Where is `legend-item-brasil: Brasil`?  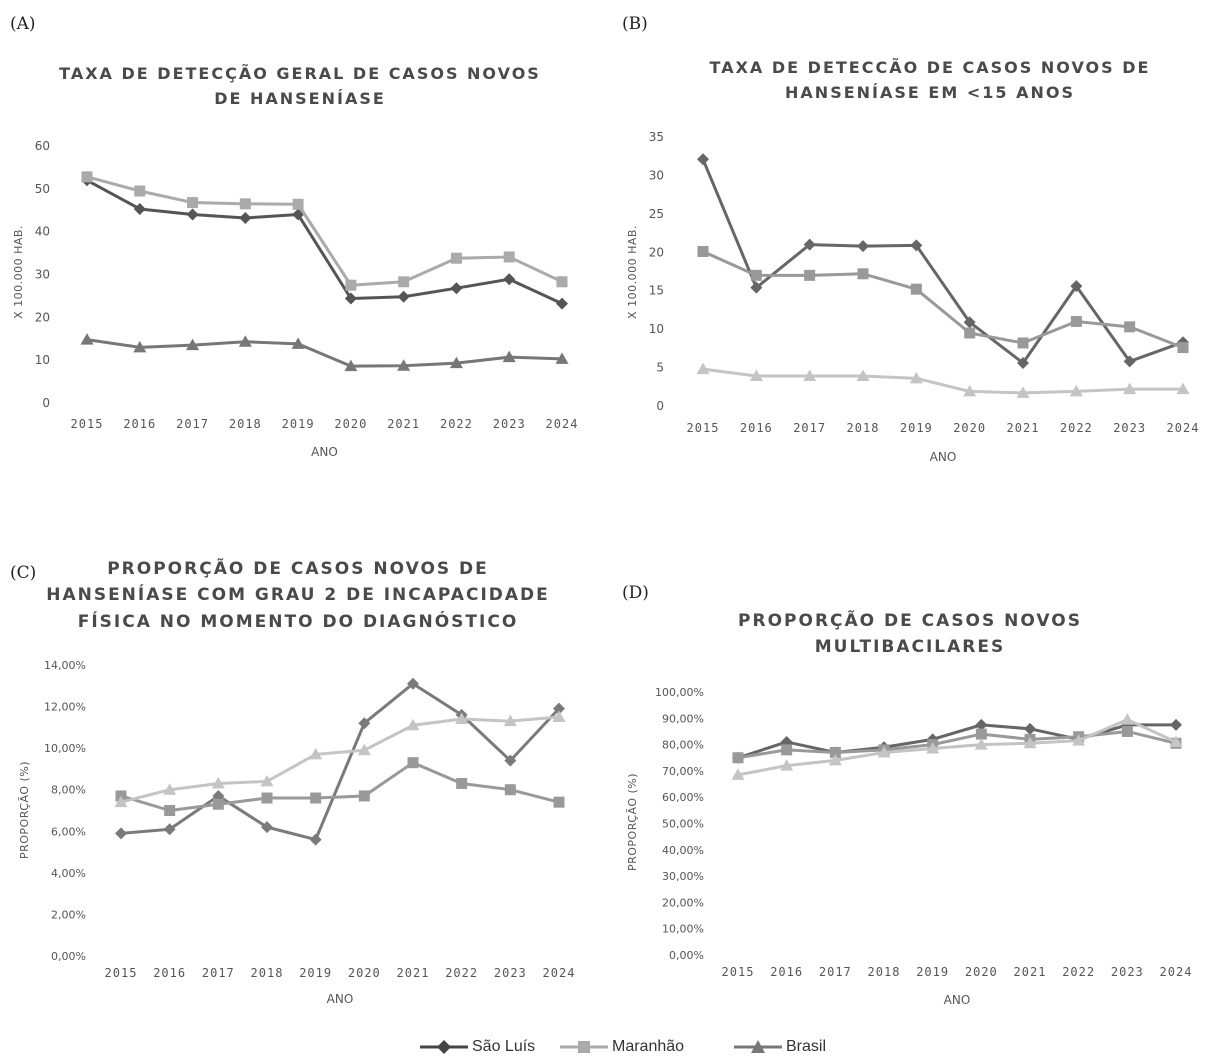 legend-item-brasil: Brasil is located at coordinates (780, 1047).